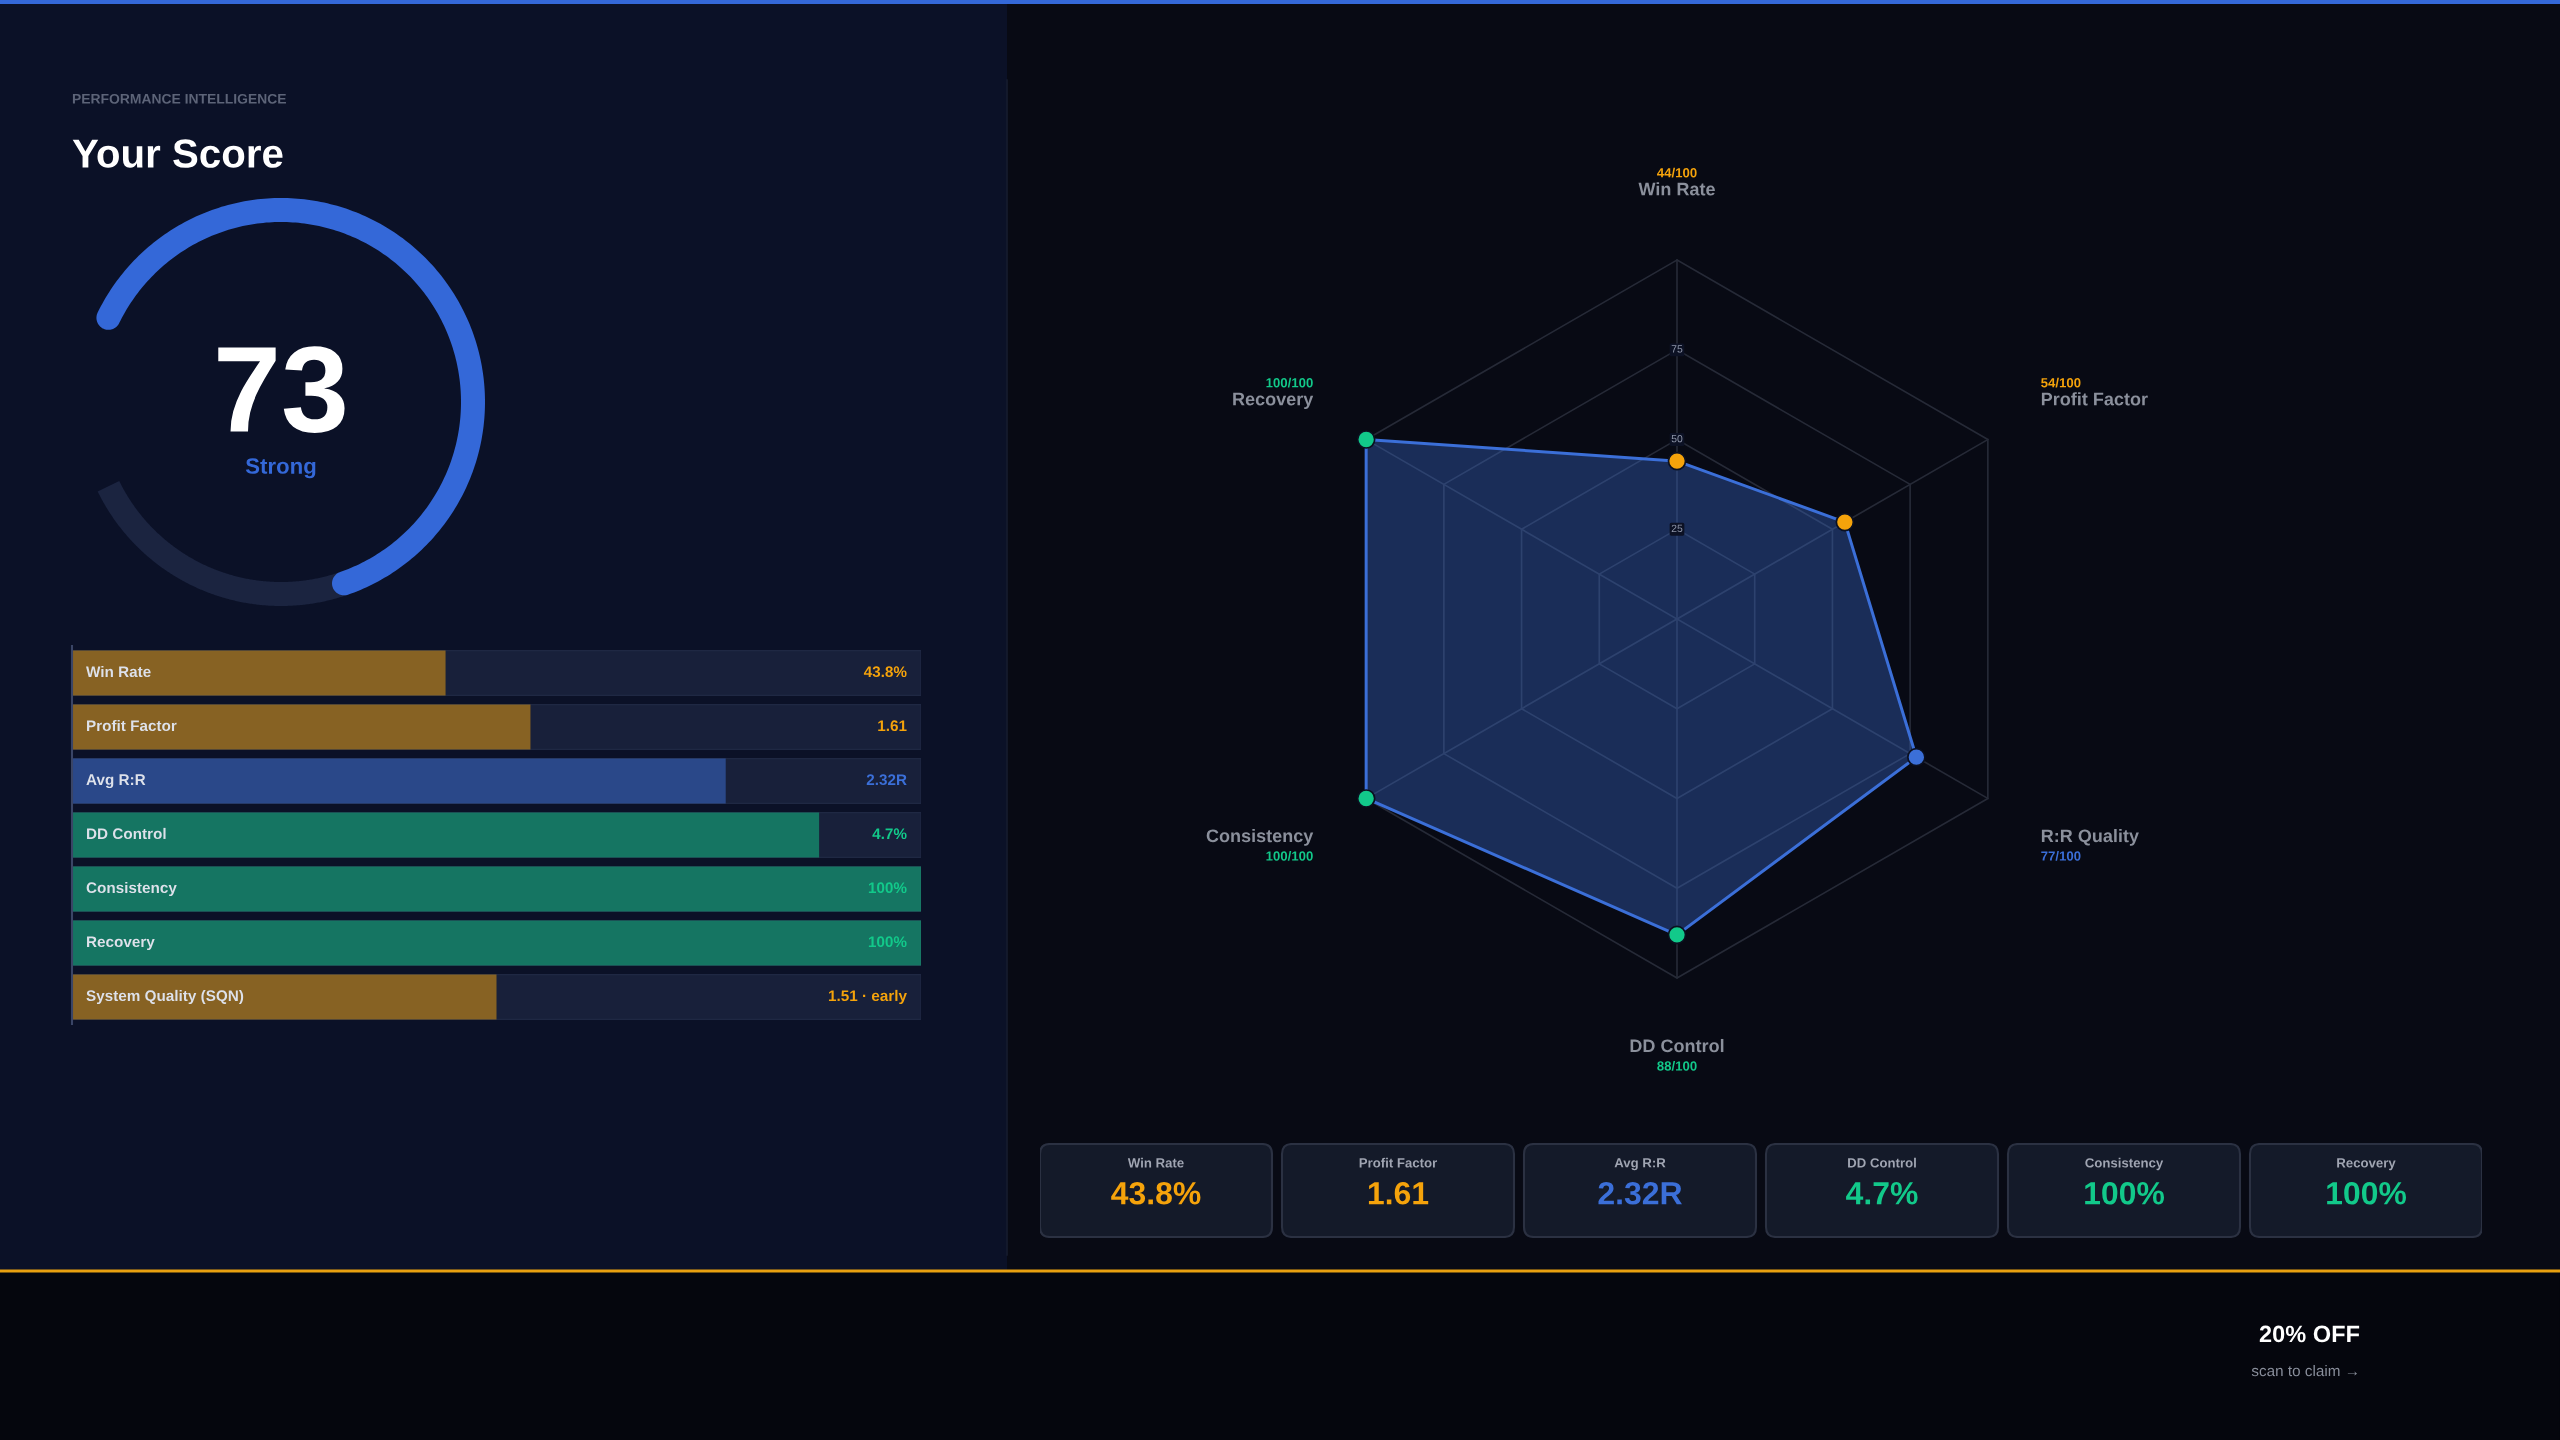 Image resolution: width=2560 pixels, height=1440 pixels. Describe the element at coordinates (179, 98) in the screenshot. I see `chart-subtitle: PERFORMANCE INTELLIGENCE` at that location.